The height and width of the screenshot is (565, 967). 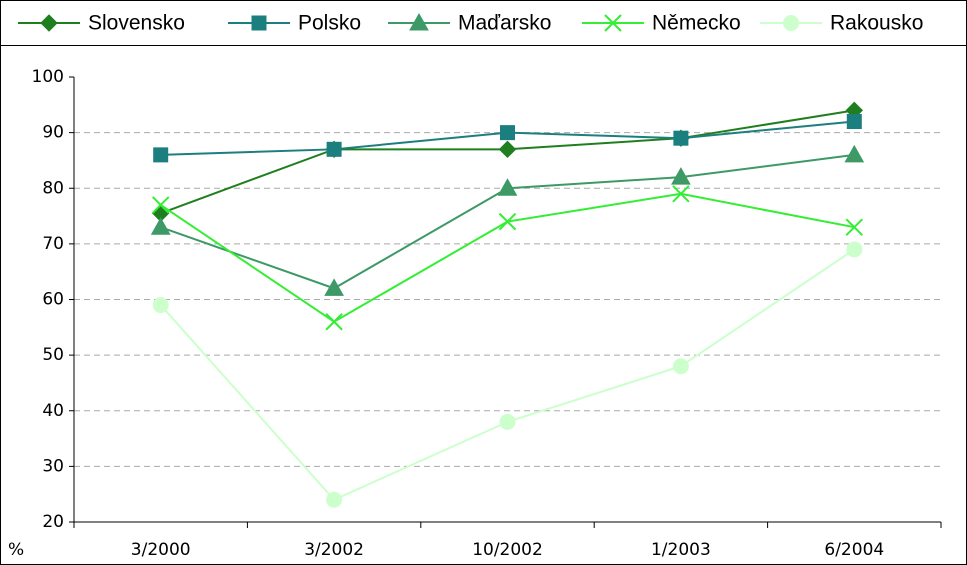 What do you see at coordinates (161, 550) in the screenshot?
I see `x-tick-label: 3/2000` at bounding box center [161, 550].